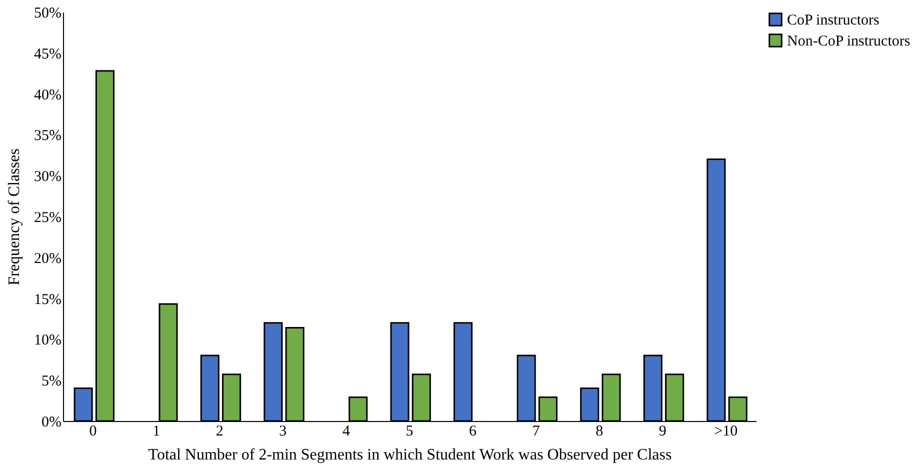 This screenshot has height=467, width=916. I want to click on y-tick-label: 50%, so click(48, 14).